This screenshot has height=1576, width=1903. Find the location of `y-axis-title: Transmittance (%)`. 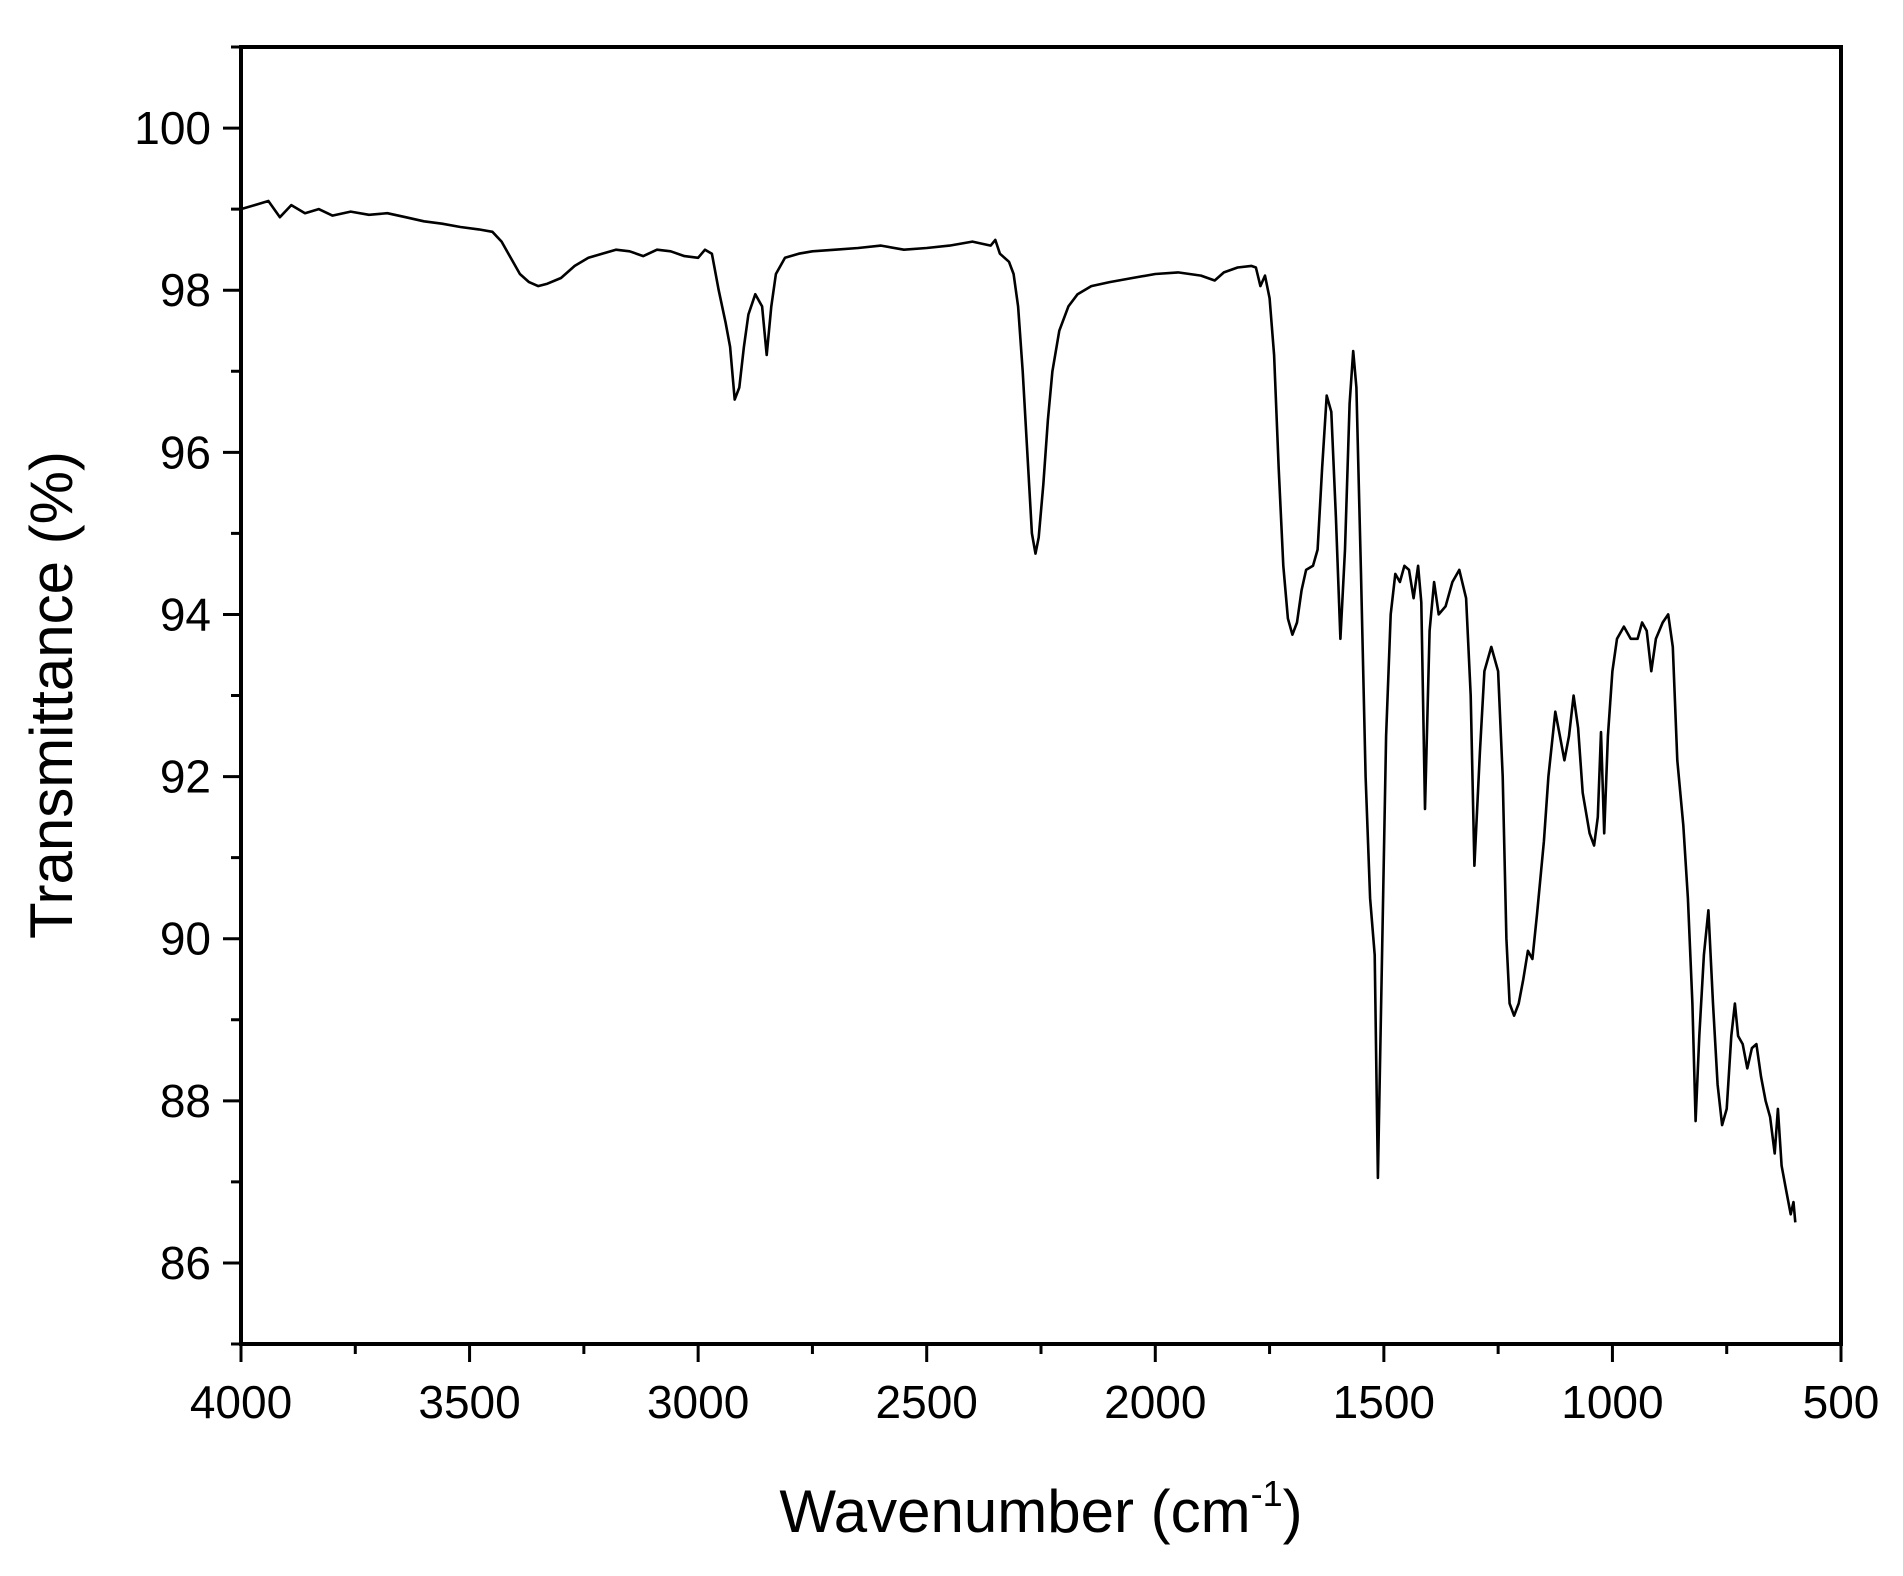

y-axis-title: Transmittance (%) is located at coordinates (51, 695).